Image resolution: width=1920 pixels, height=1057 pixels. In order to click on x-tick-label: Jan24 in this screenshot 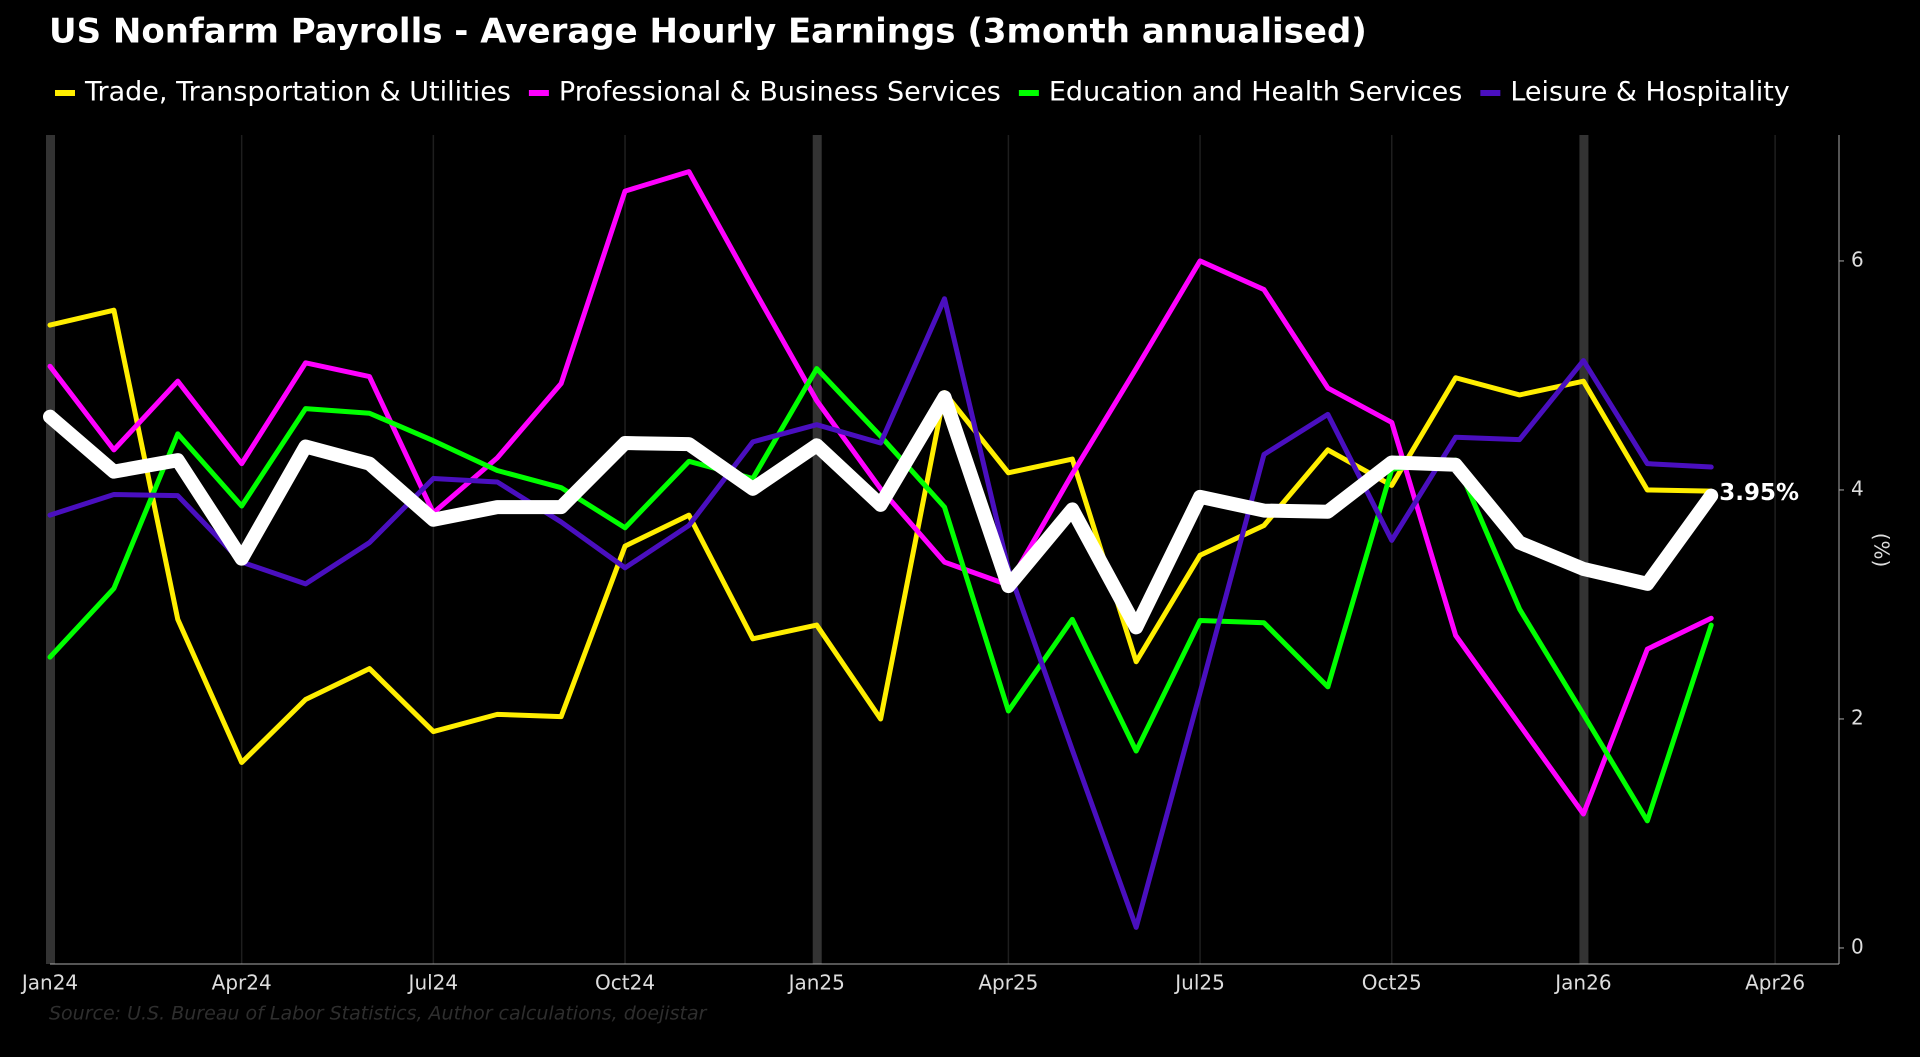, I will do `click(49, 983)`.